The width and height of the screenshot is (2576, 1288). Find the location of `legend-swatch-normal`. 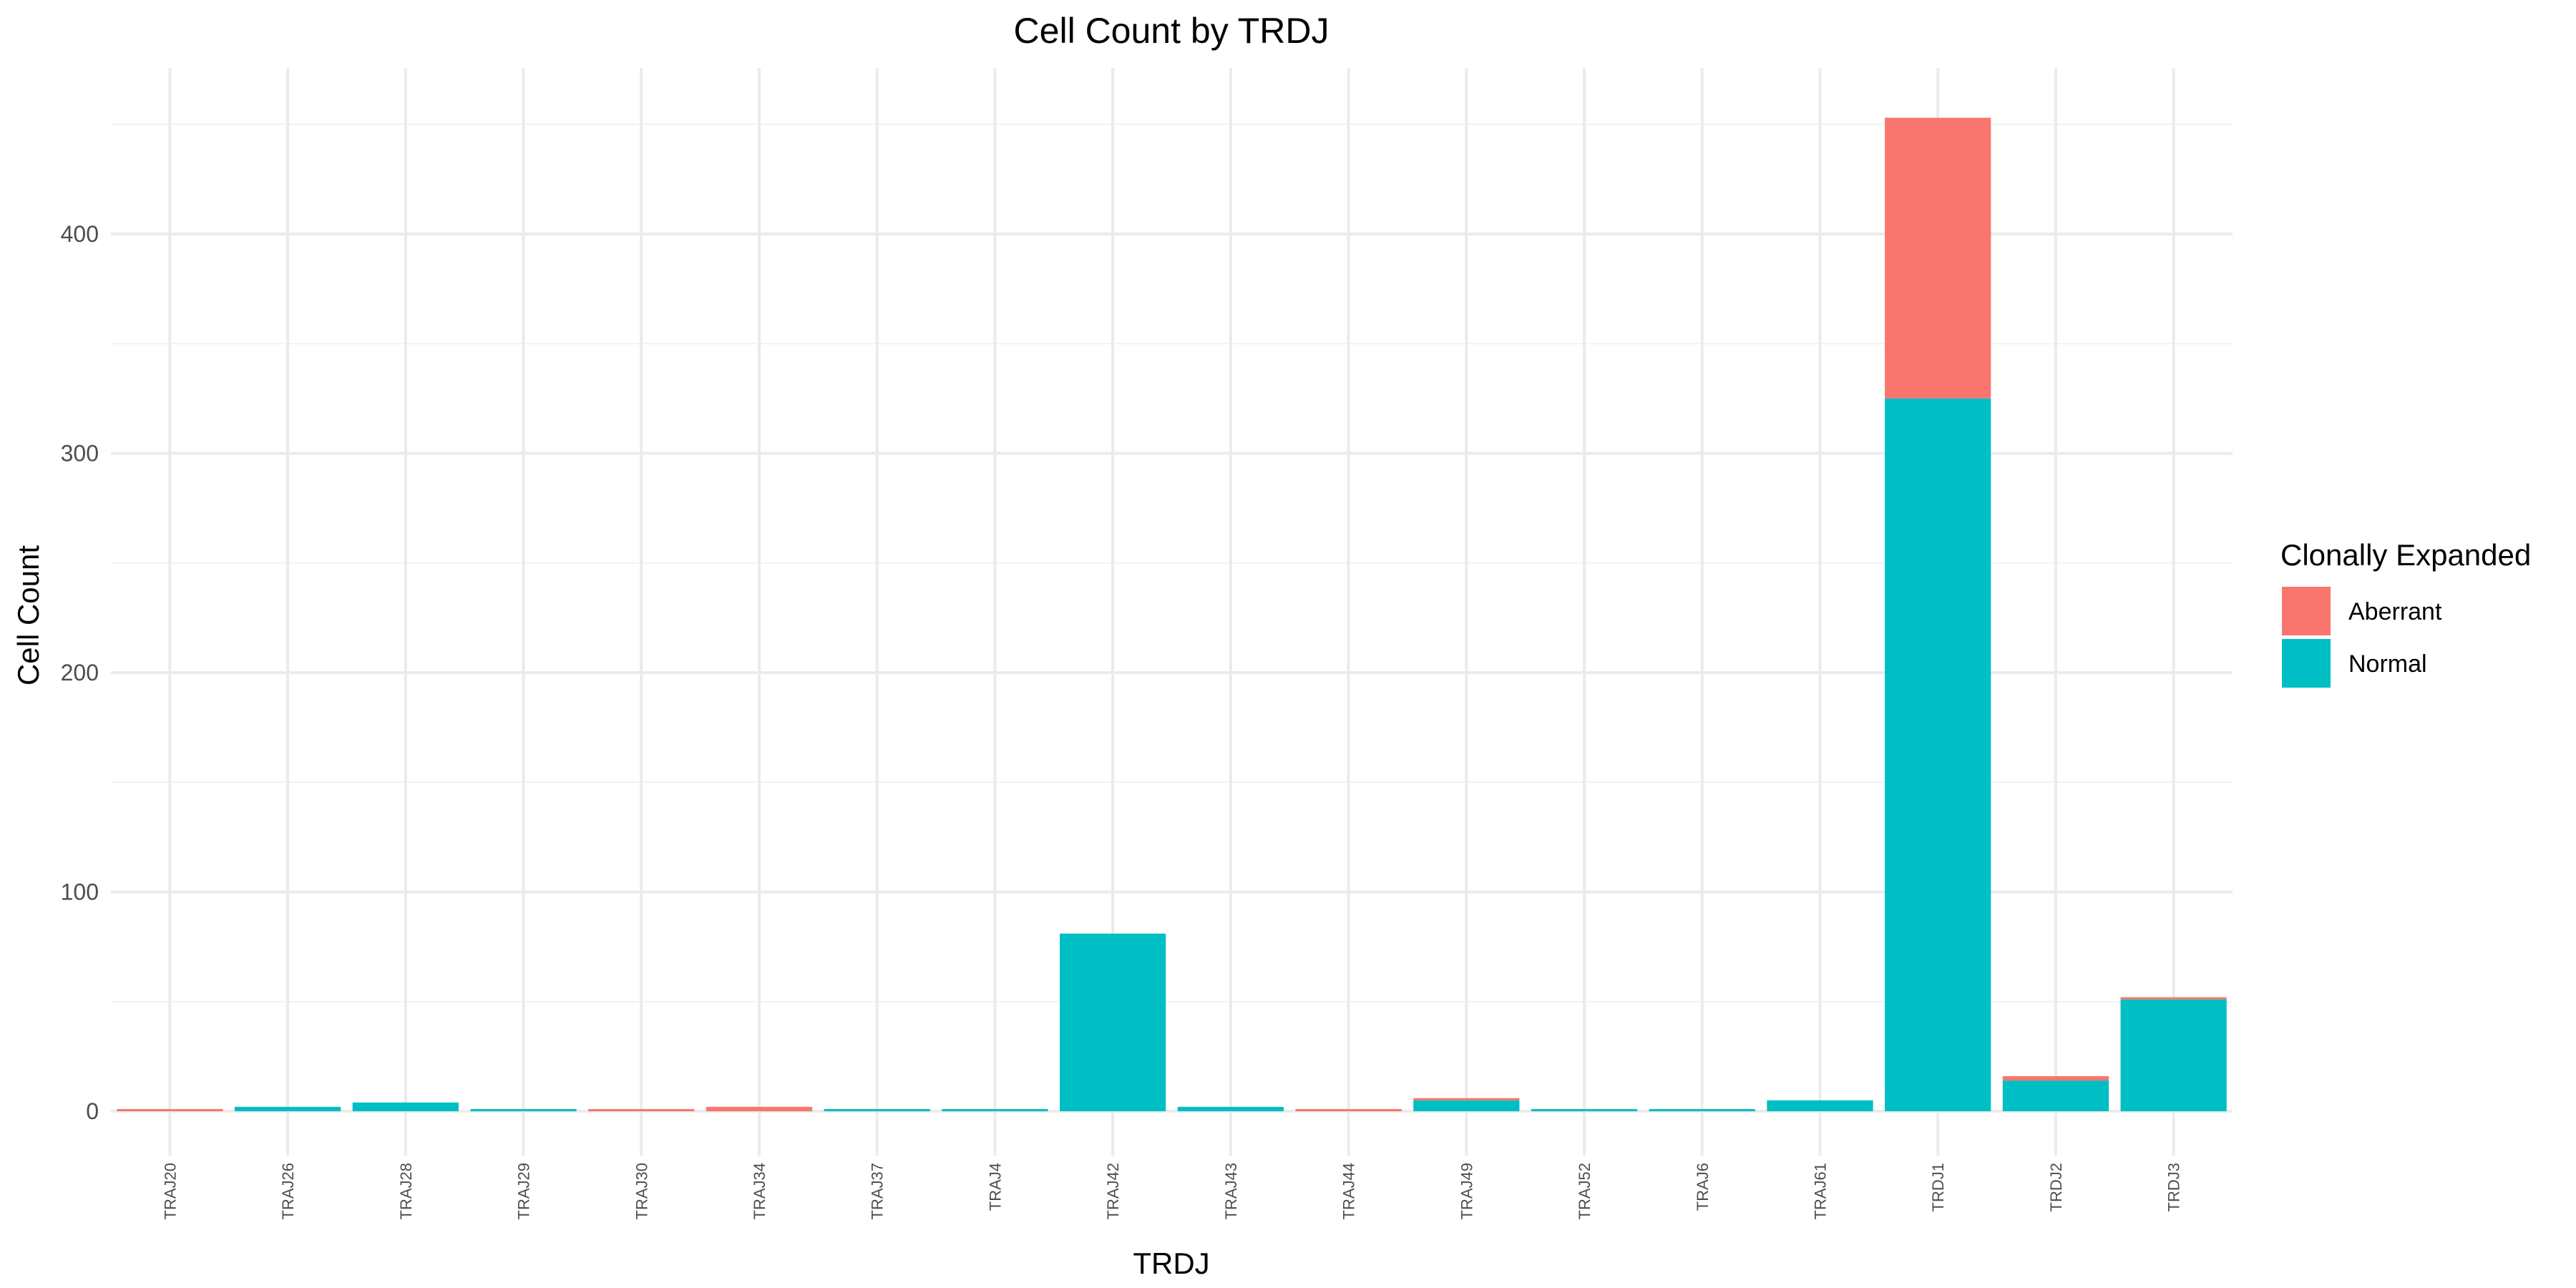

legend-swatch-normal is located at coordinates (2306, 663).